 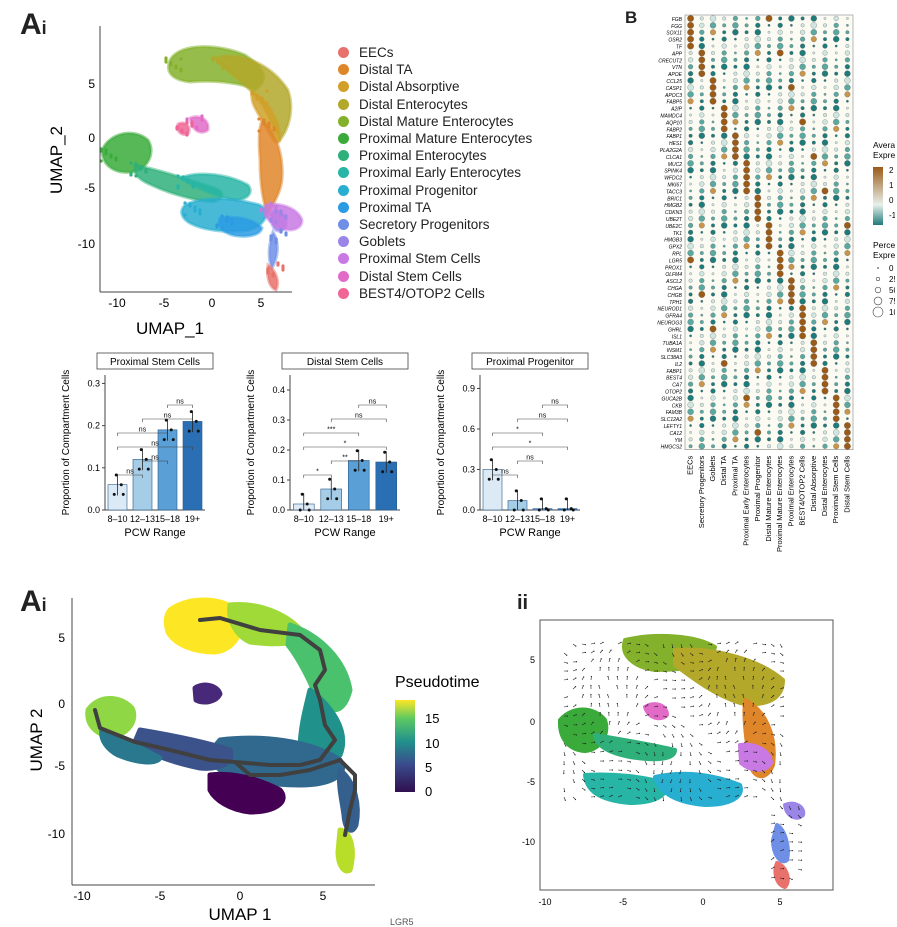 I want to click on gene-label: FABP2, so click(x=675, y=130).